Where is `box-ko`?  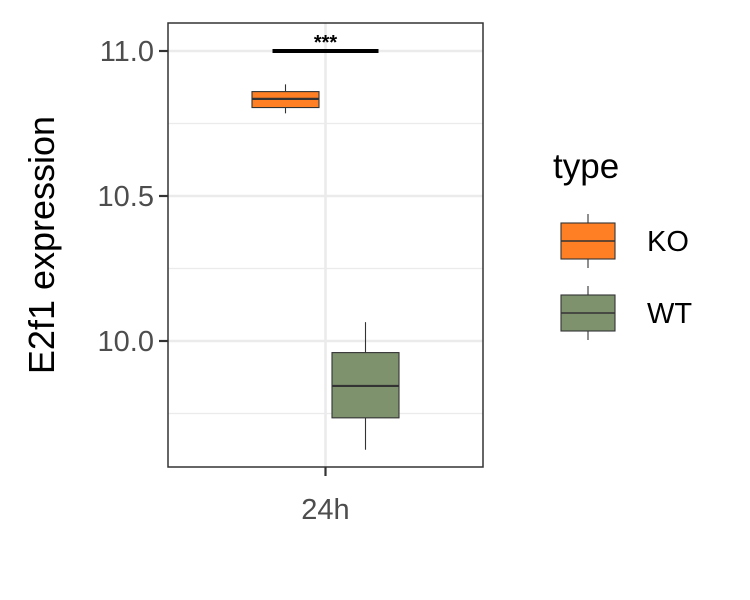
box-ko is located at coordinates (285, 99).